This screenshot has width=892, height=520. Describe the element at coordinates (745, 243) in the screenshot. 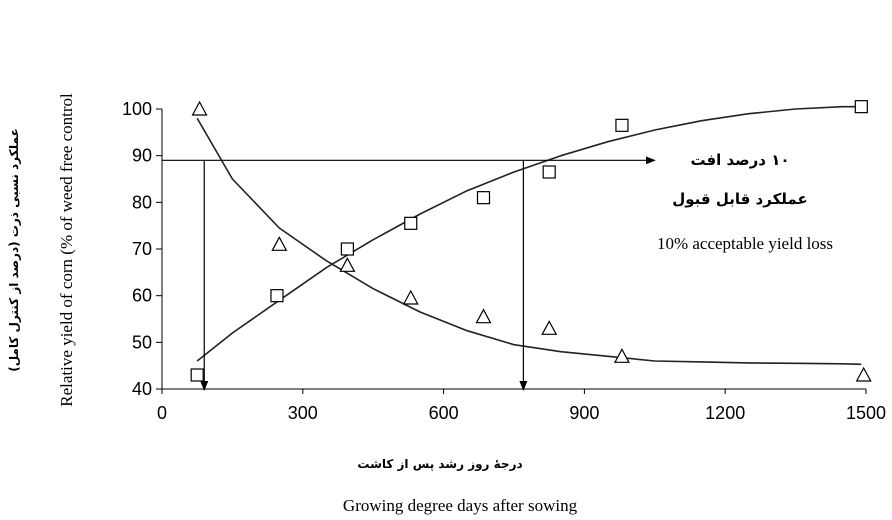

I see `threshold-label-en: 10% acceptable yield loss` at that location.